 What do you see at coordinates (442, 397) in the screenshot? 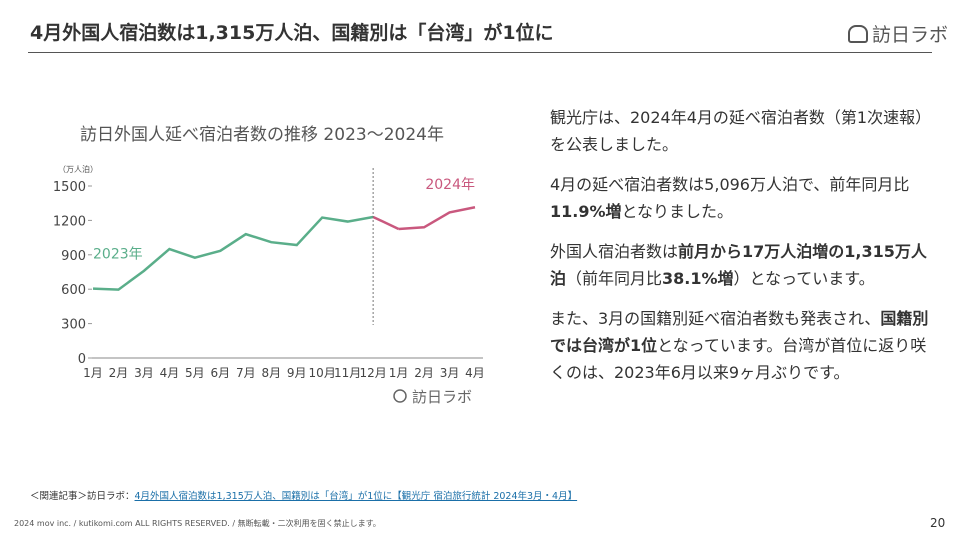
I see `chart-logo: 訪日ラボ` at bounding box center [442, 397].